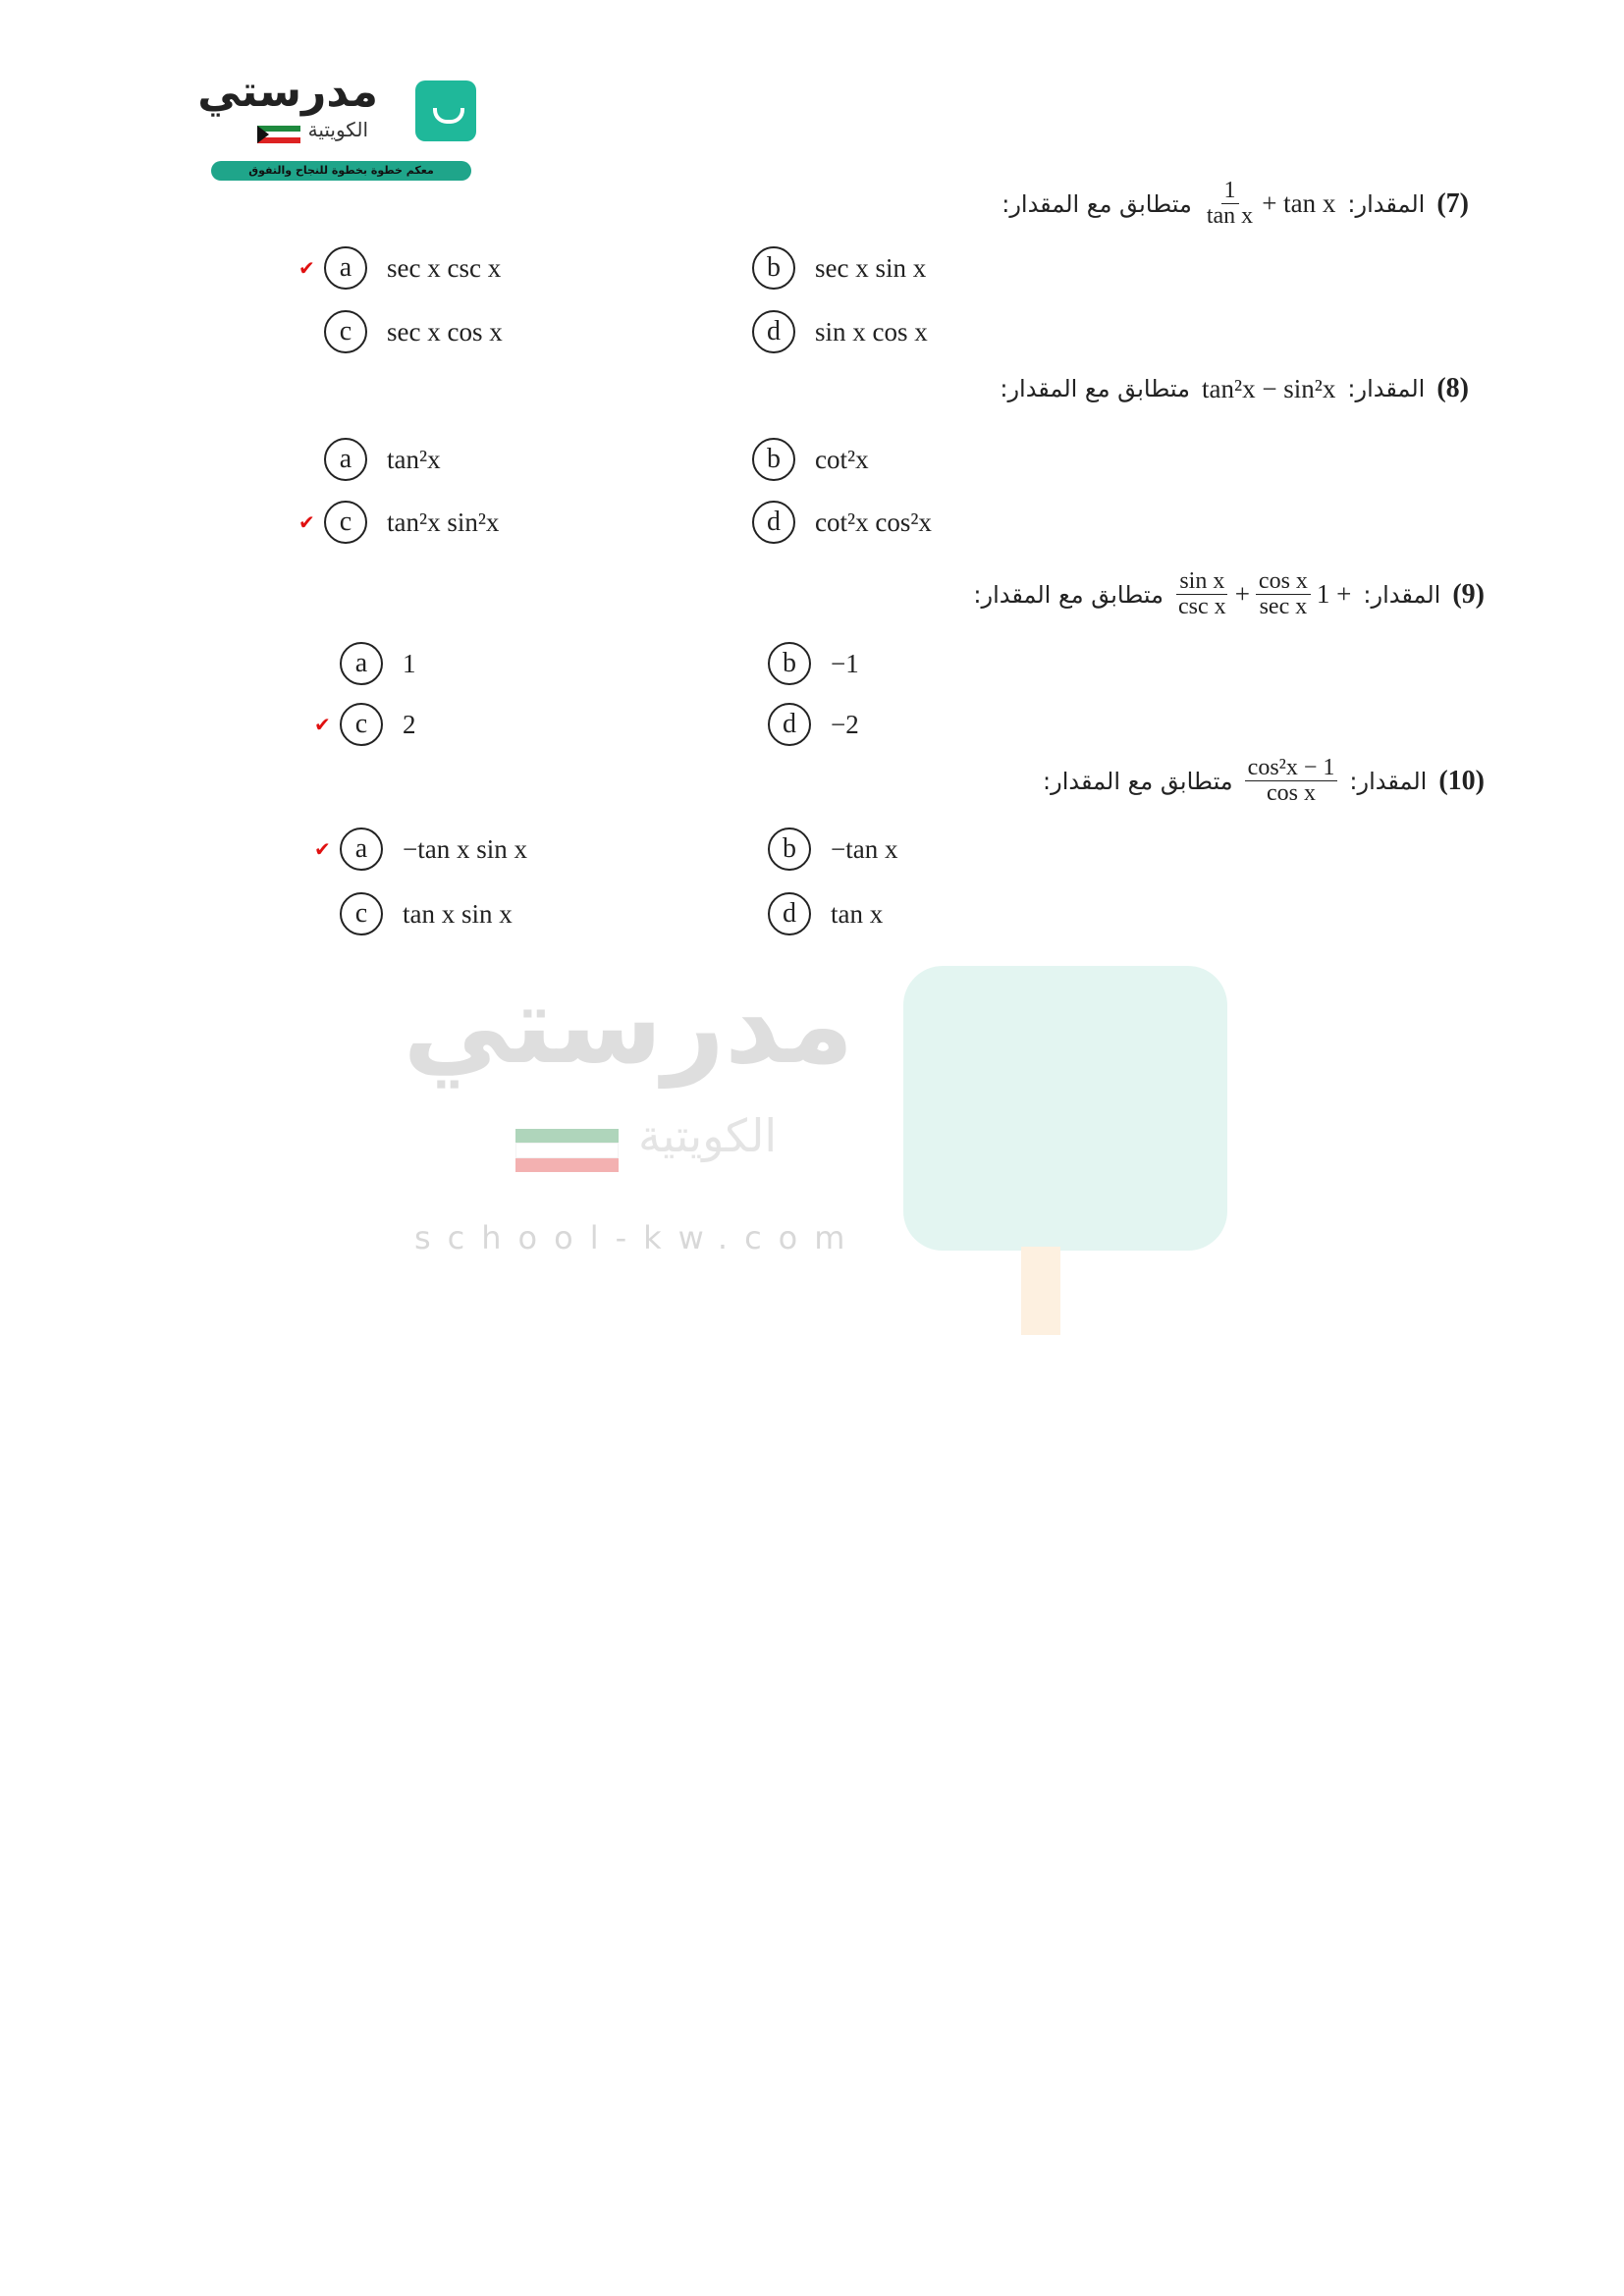  What do you see at coordinates (414, 459) in the screenshot?
I see `option-text: tan²x` at bounding box center [414, 459].